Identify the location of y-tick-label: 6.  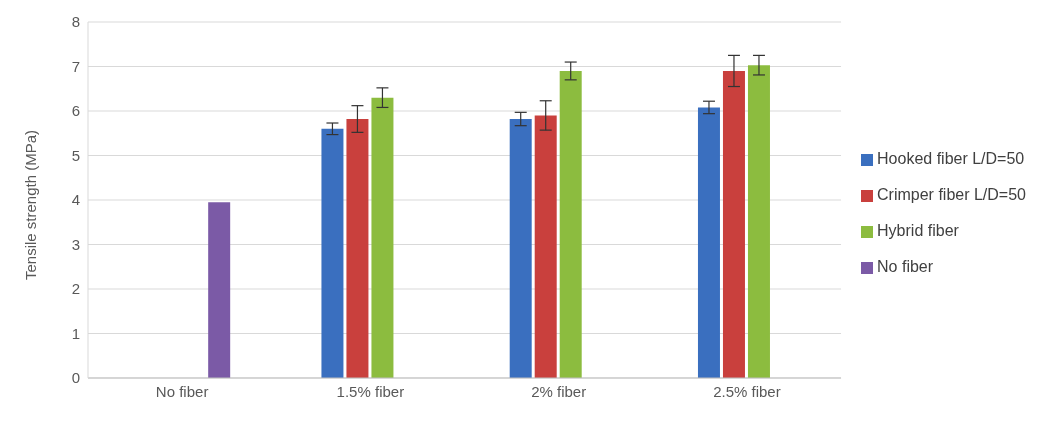
(75, 111).